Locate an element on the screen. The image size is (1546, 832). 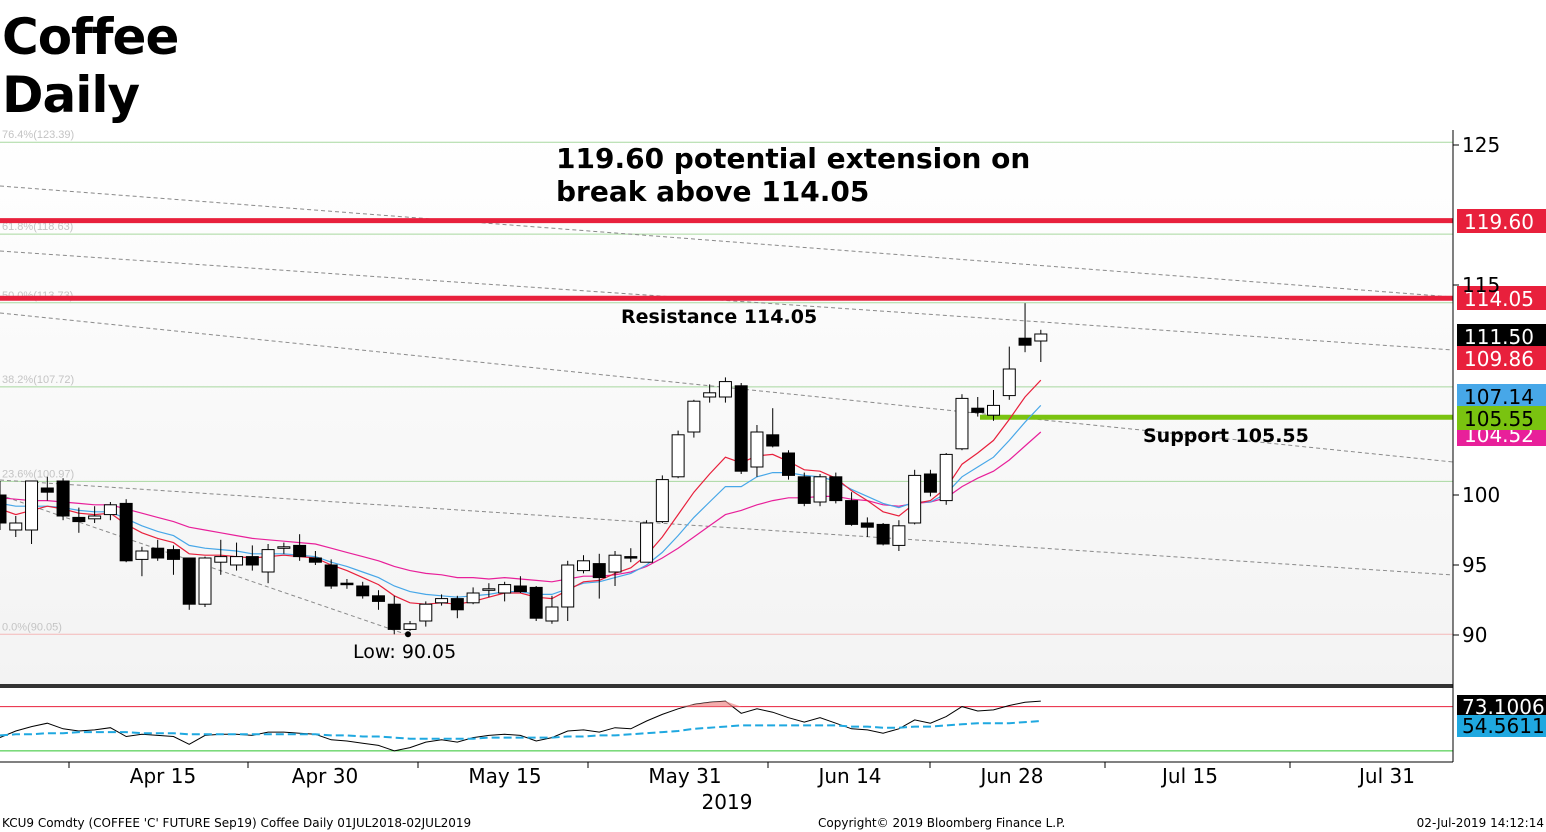
y-tick-label: 90 is located at coordinates (1474, 635).